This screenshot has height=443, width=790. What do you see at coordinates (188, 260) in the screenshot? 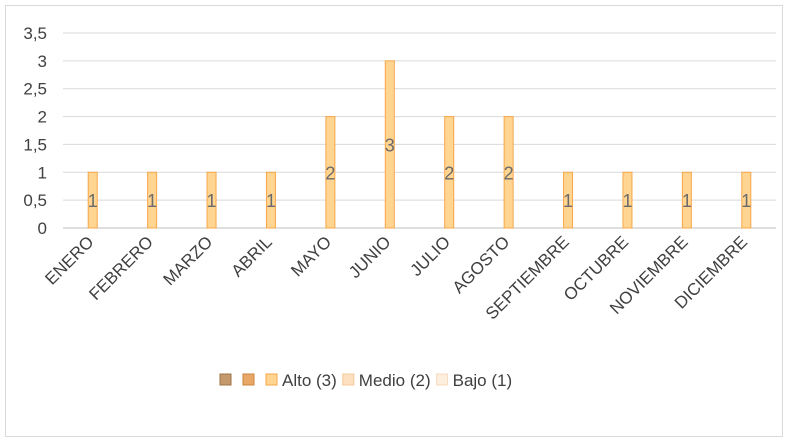
I see `x-tick-label: MARZO` at bounding box center [188, 260].